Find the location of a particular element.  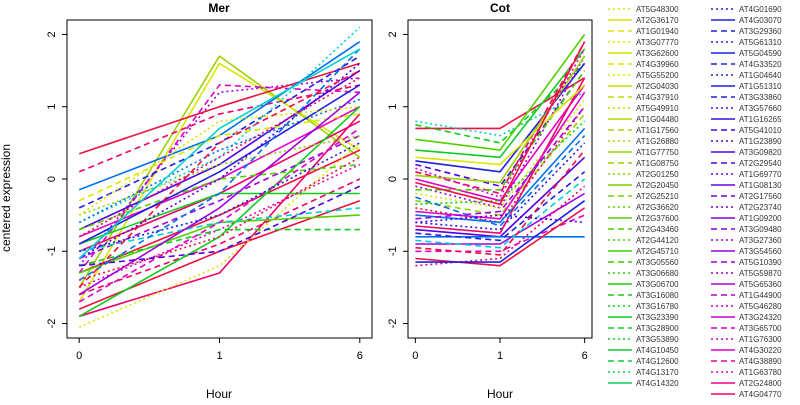

legend-entry-1-1: AT4G03070 is located at coordinates (760, 20).